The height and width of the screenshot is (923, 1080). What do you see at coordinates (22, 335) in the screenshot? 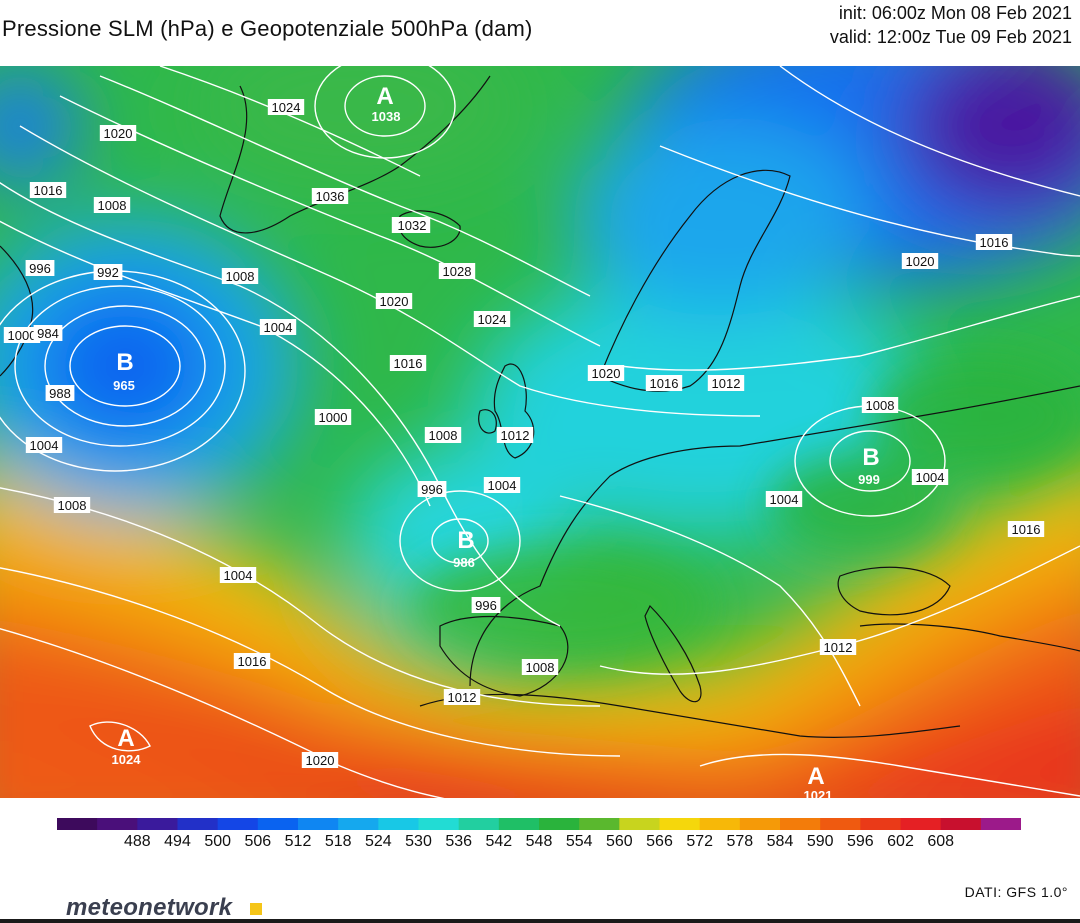
I see `isobar-label: 1000` at bounding box center [22, 335].